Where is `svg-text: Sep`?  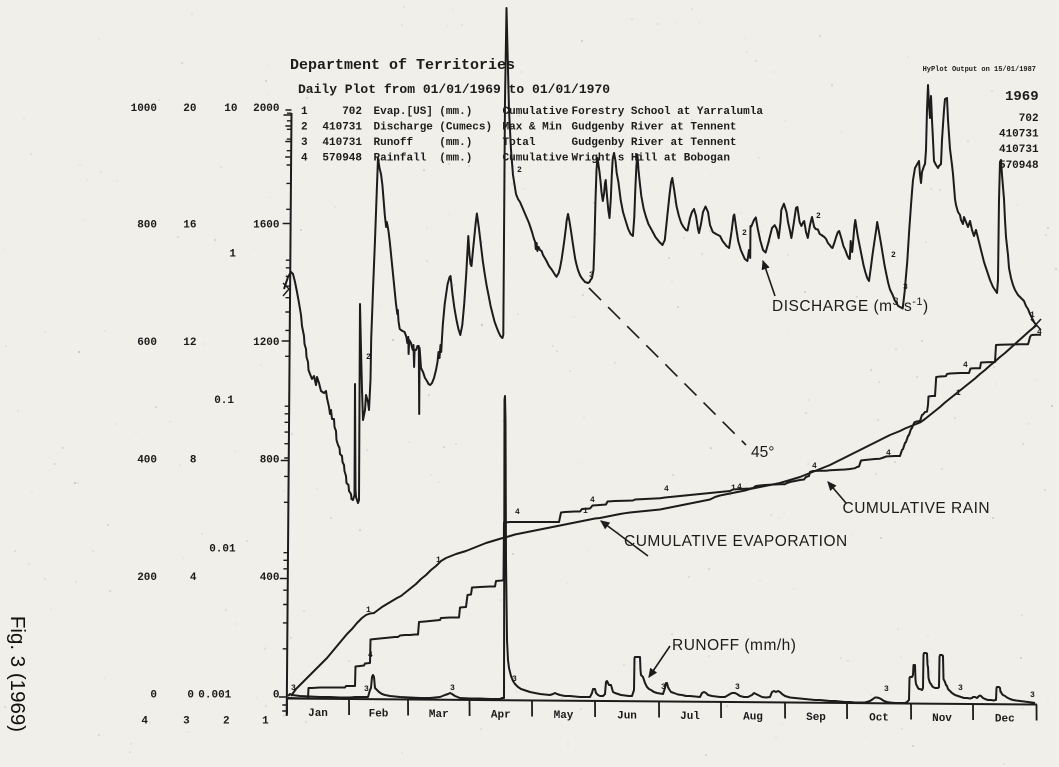 svg-text: Sep is located at coordinates (816, 718).